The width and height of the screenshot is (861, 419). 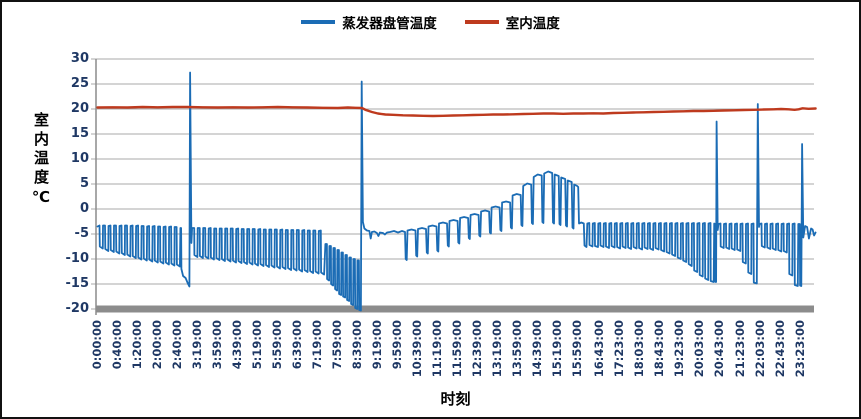 What do you see at coordinates (316, 345) in the screenshot?
I see `x-axis-tick-label: 7:19:00` at bounding box center [316, 345].